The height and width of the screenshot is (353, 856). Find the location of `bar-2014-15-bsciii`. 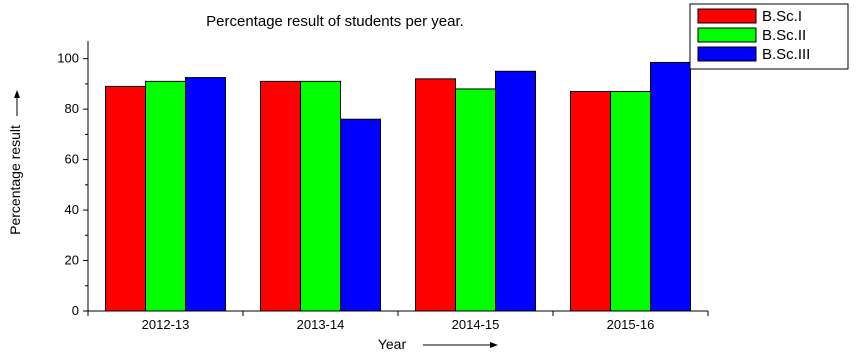

bar-2014-15-bsciii is located at coordinates (515, 191).